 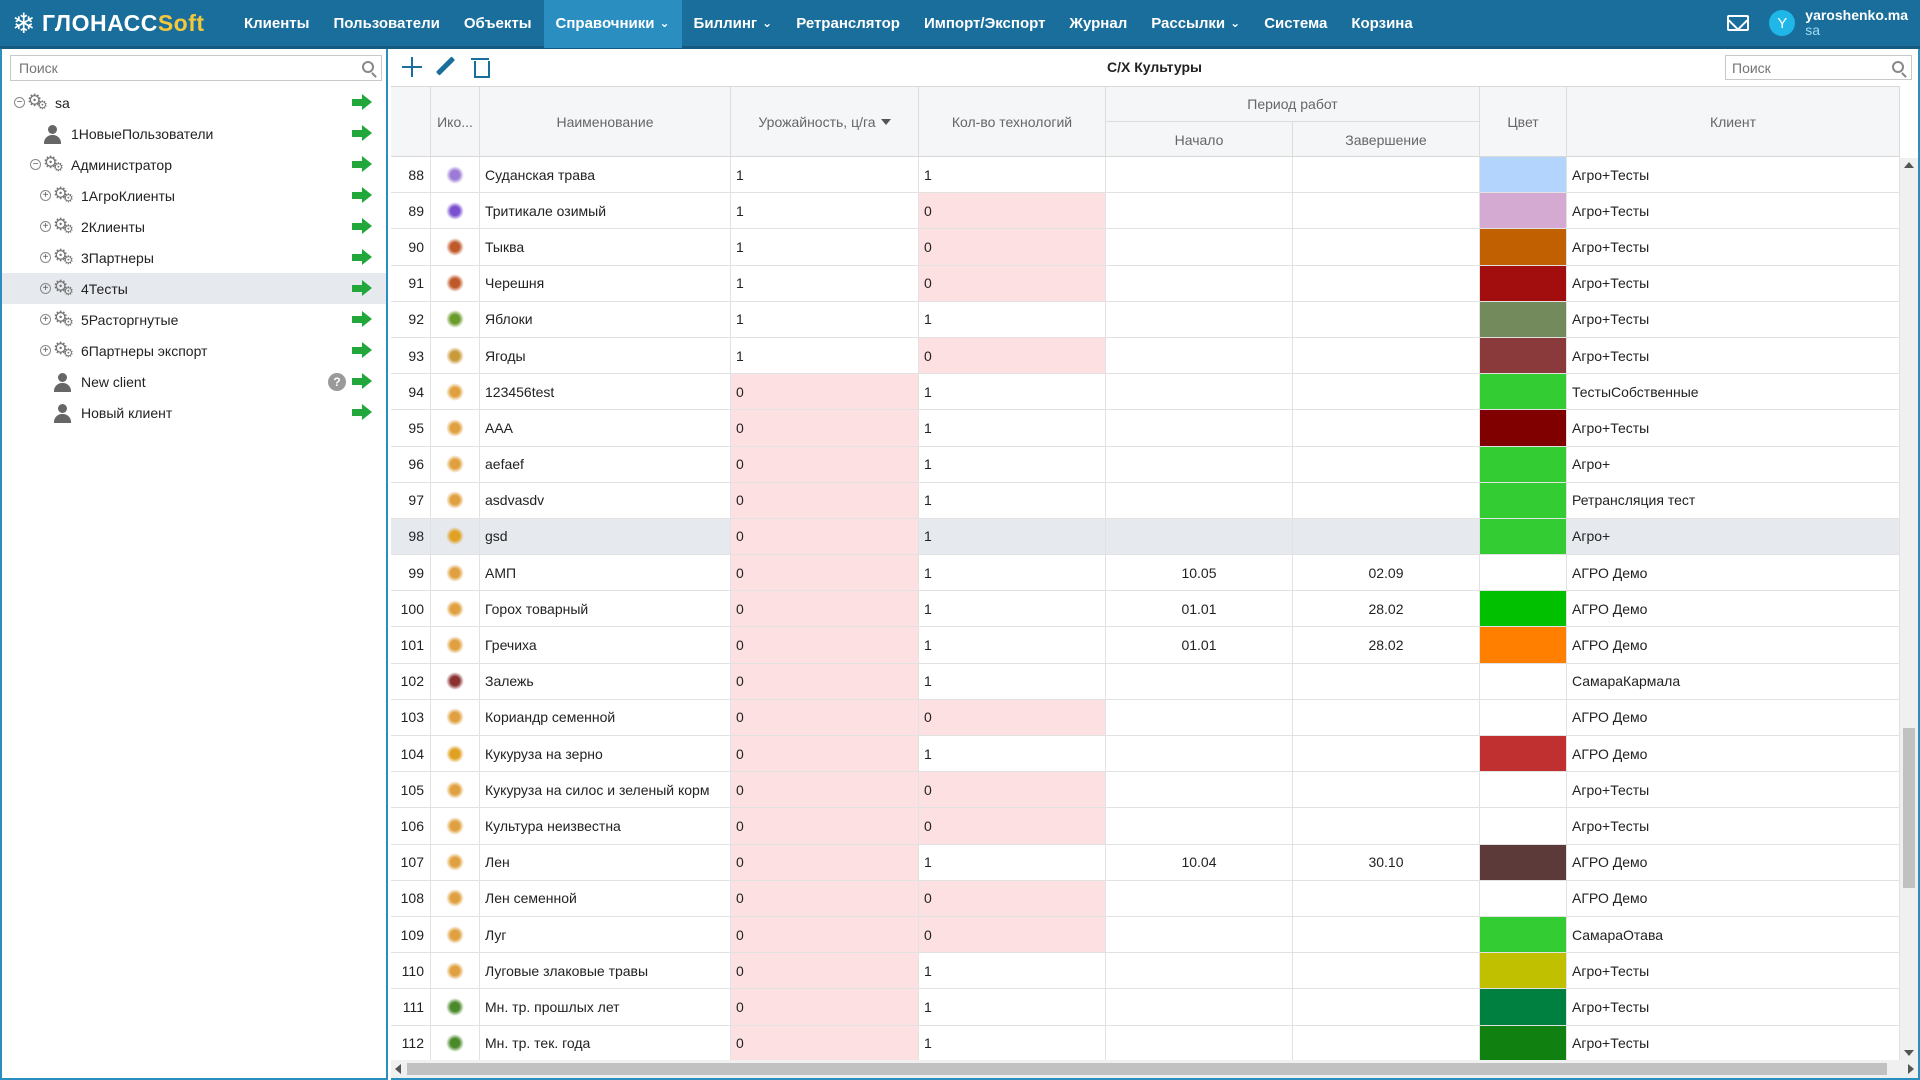 I want to click on vertical-scrollbar, so click(x=1909, y=609).